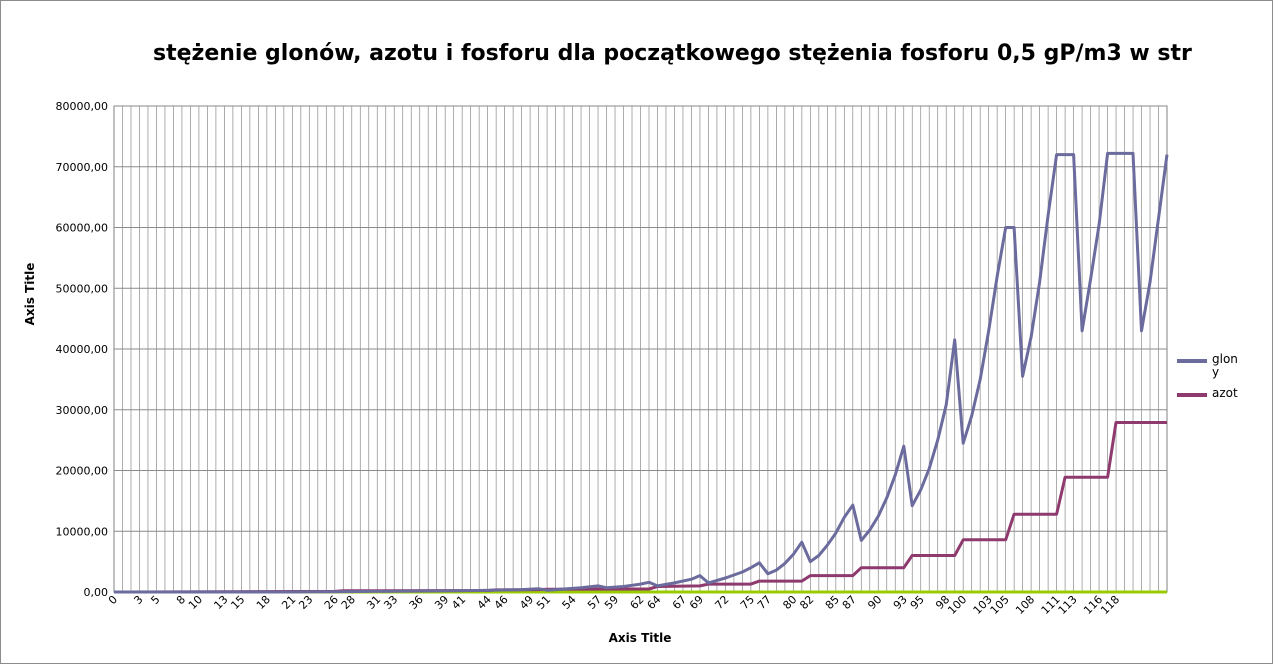 This screenshot has width=1273, height=664. I want to click on x-tick-label: 77, so click(764, 602).